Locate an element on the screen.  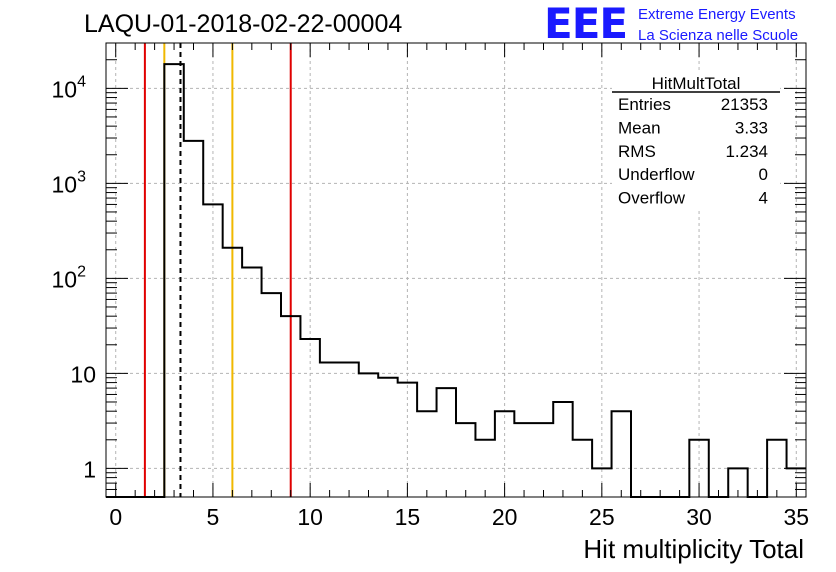
stats-label: Underflow is located at coordinates (656, 174).